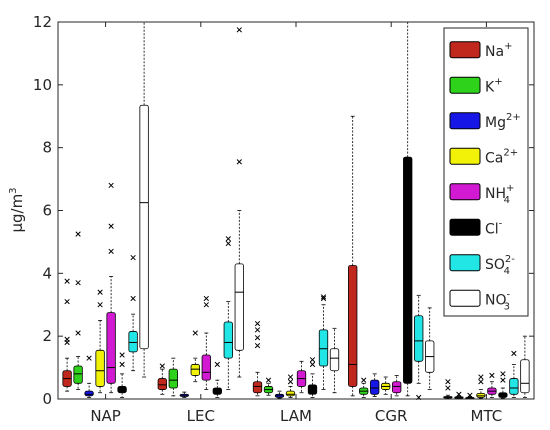  What do you see at coordinates (500, 265) in the screenshot?
I see `legend-label: SO2-4` at bounding box center [500, 265].